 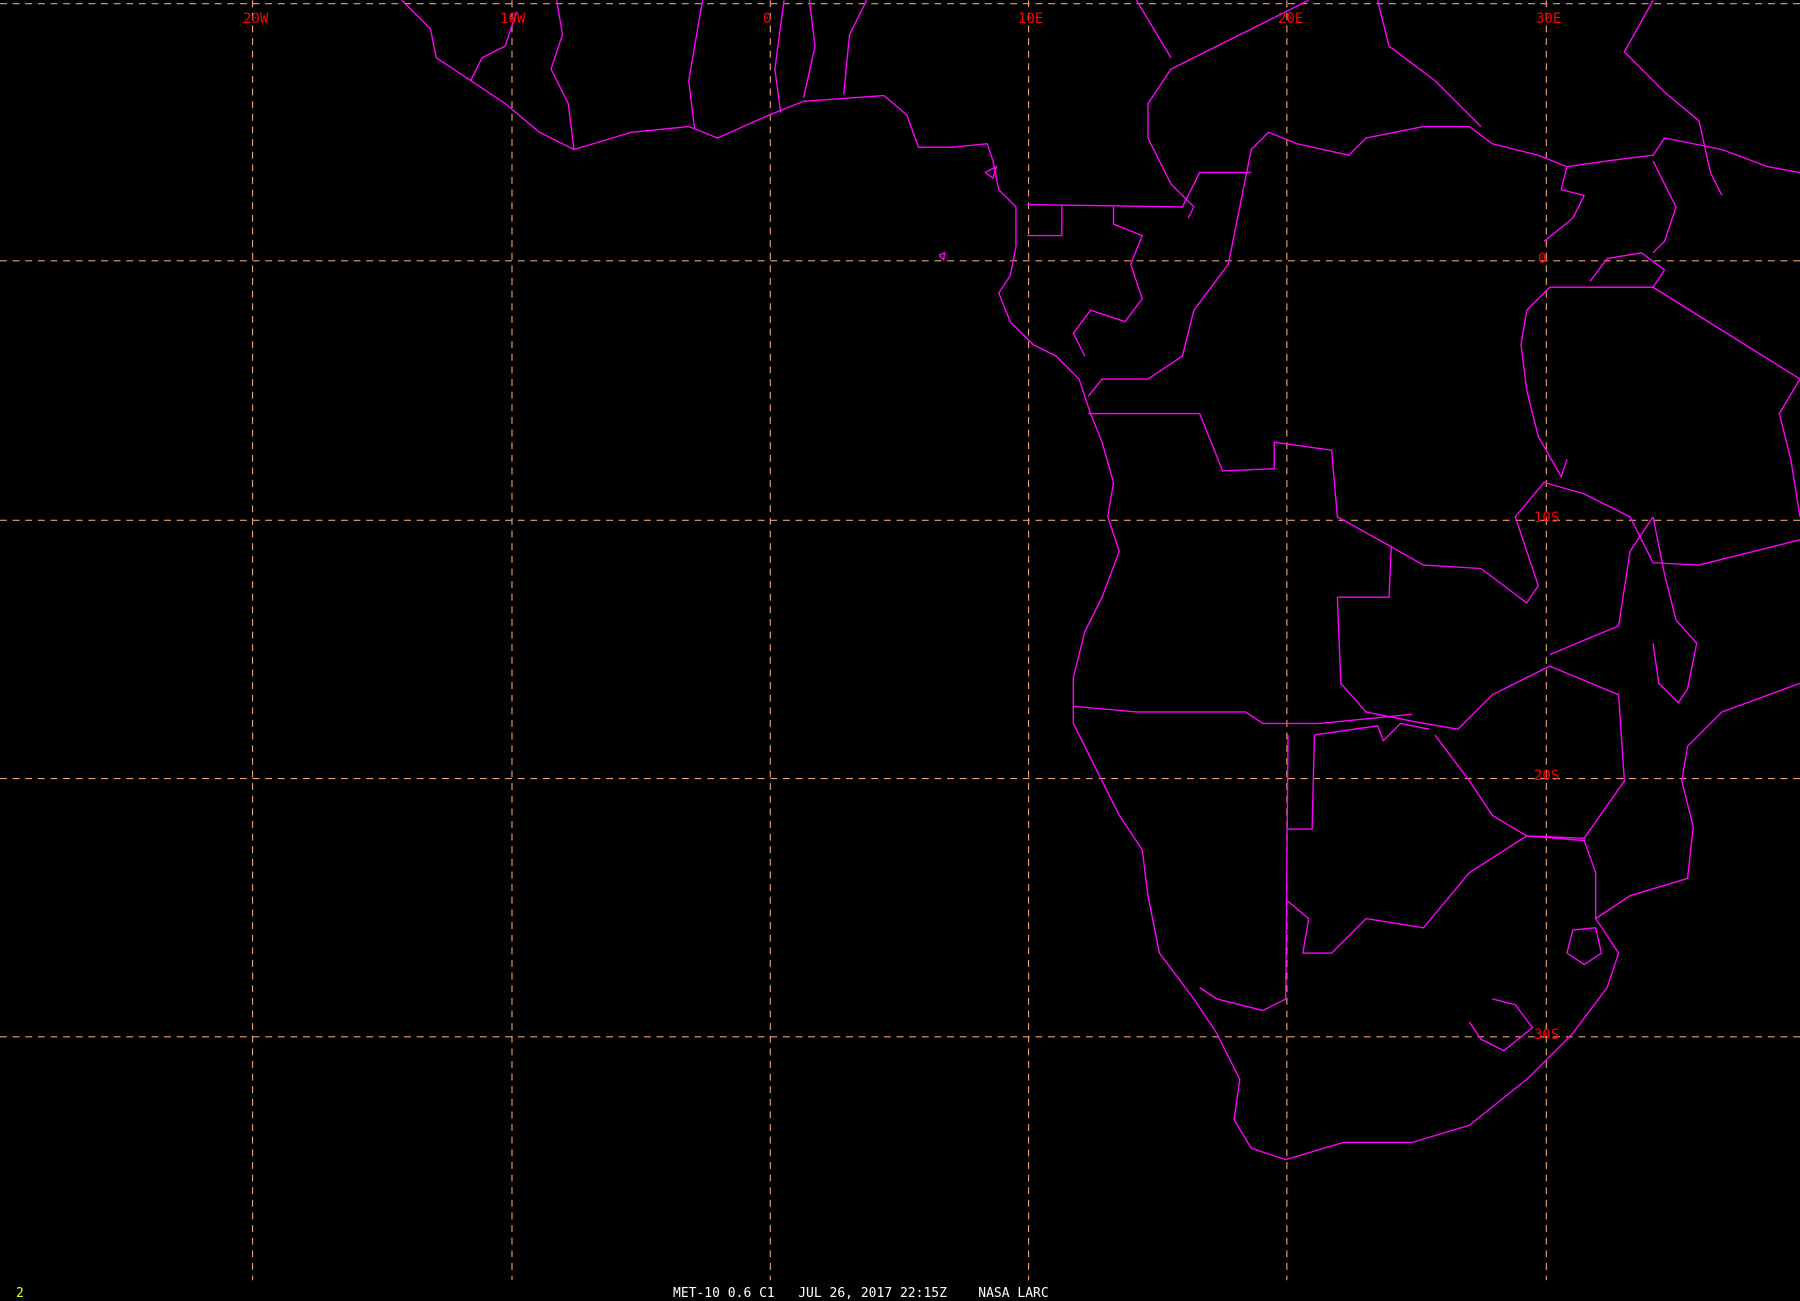 What do you see at coordinates (1547, 776) in the screenshot?
I see `lat-label-20s: 20S` at bounding box center [1547, 776].